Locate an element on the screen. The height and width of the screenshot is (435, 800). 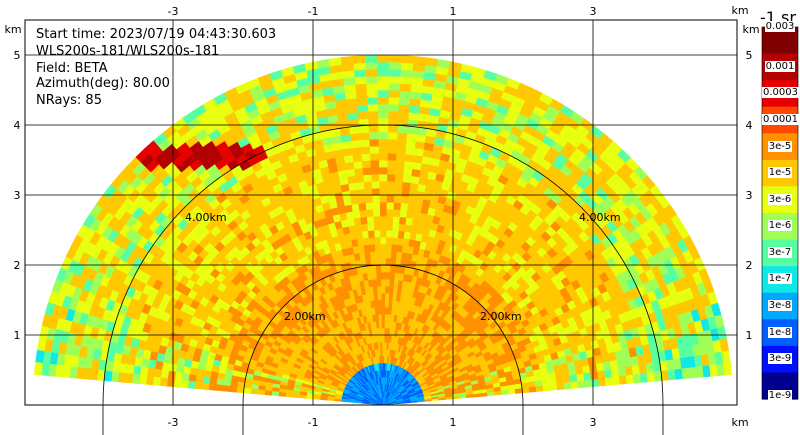
colorbar-label: 1e-7 is located at coordinates (780, 279).